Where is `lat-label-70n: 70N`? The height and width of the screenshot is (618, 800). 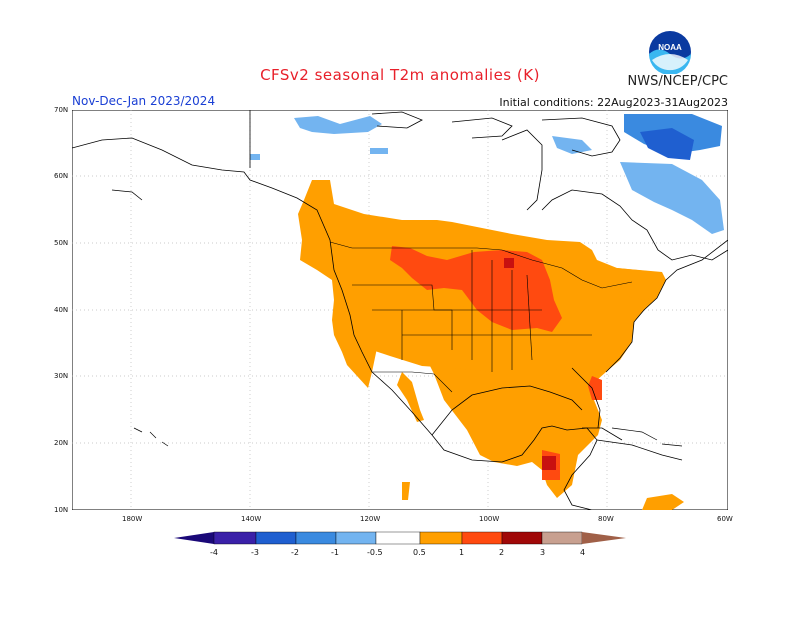 lat-label-70n: 70N is located at coordinates (61, 110).